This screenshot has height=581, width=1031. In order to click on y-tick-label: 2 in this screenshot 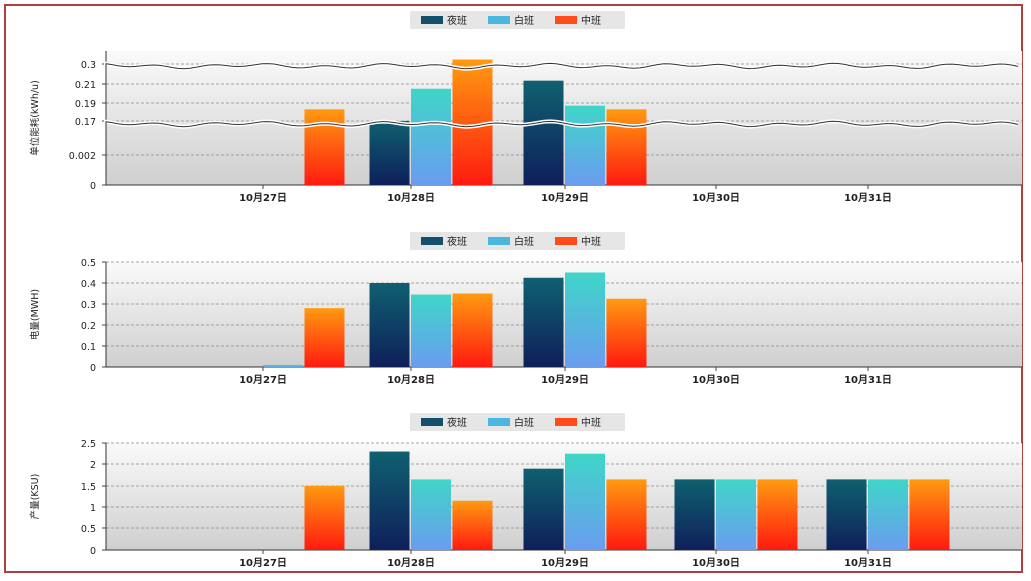, I will do `click(93, 465)`.